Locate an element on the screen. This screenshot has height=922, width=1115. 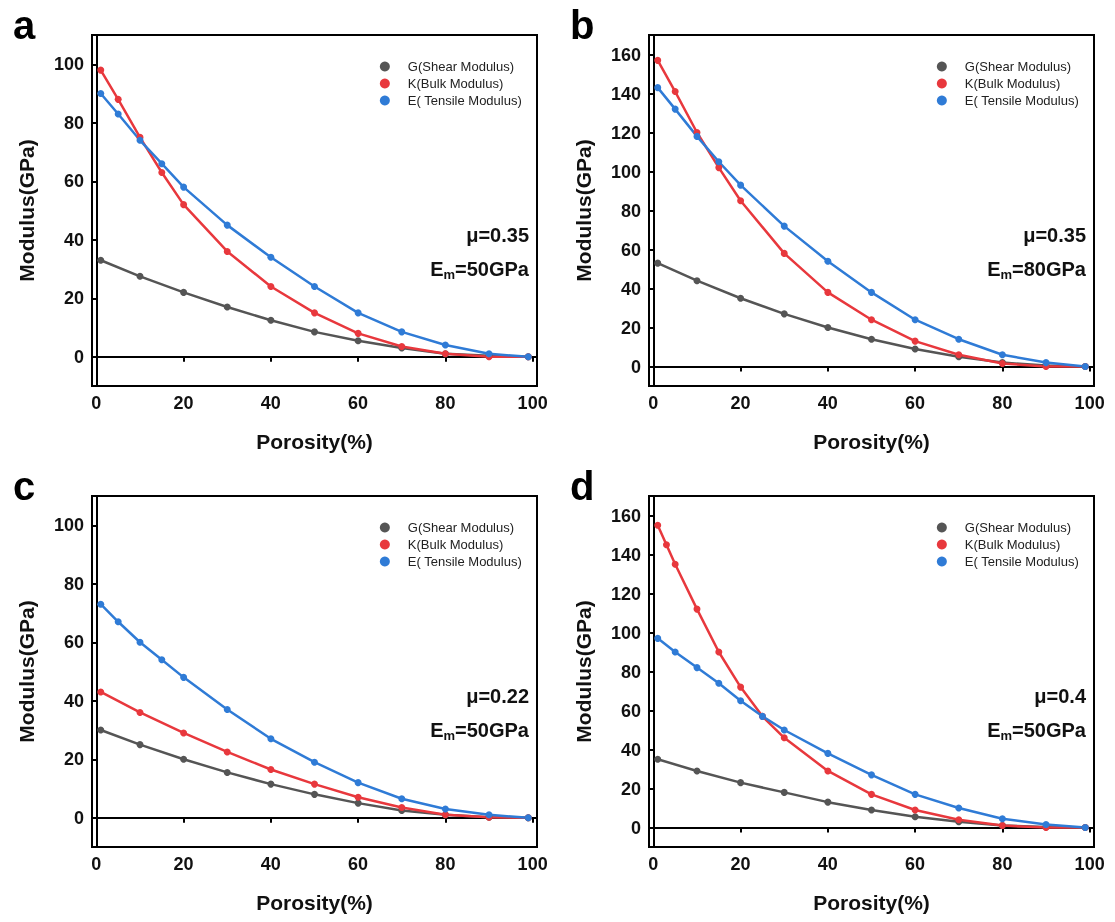
y-tick-label: 60 is located at coordinates (630, 710).